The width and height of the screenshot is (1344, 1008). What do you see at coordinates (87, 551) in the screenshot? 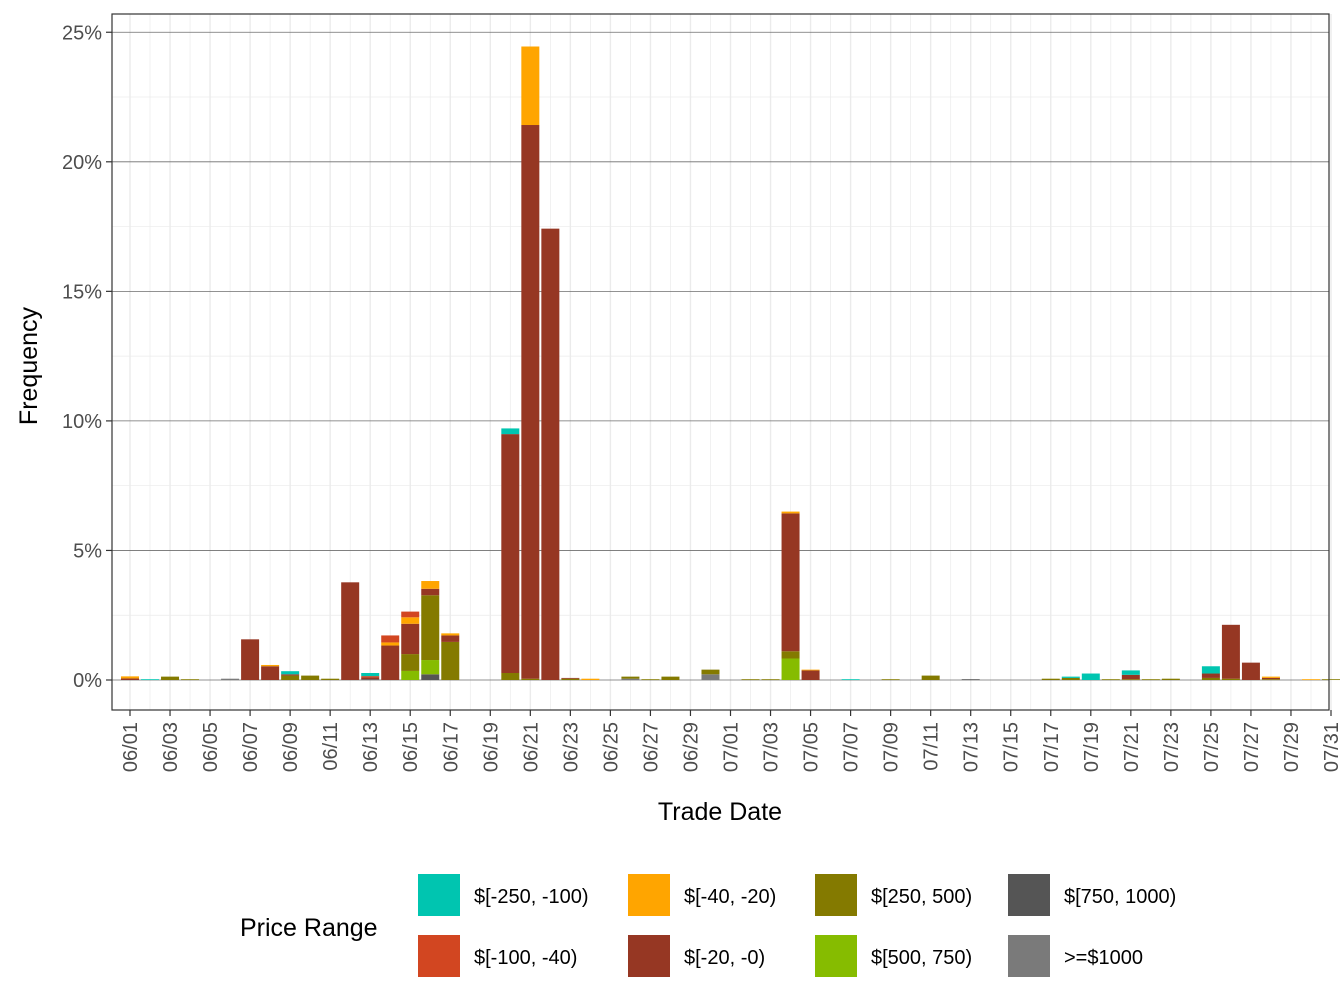
I see `y-tick-label: 5%` at bounding box center [87, 551].